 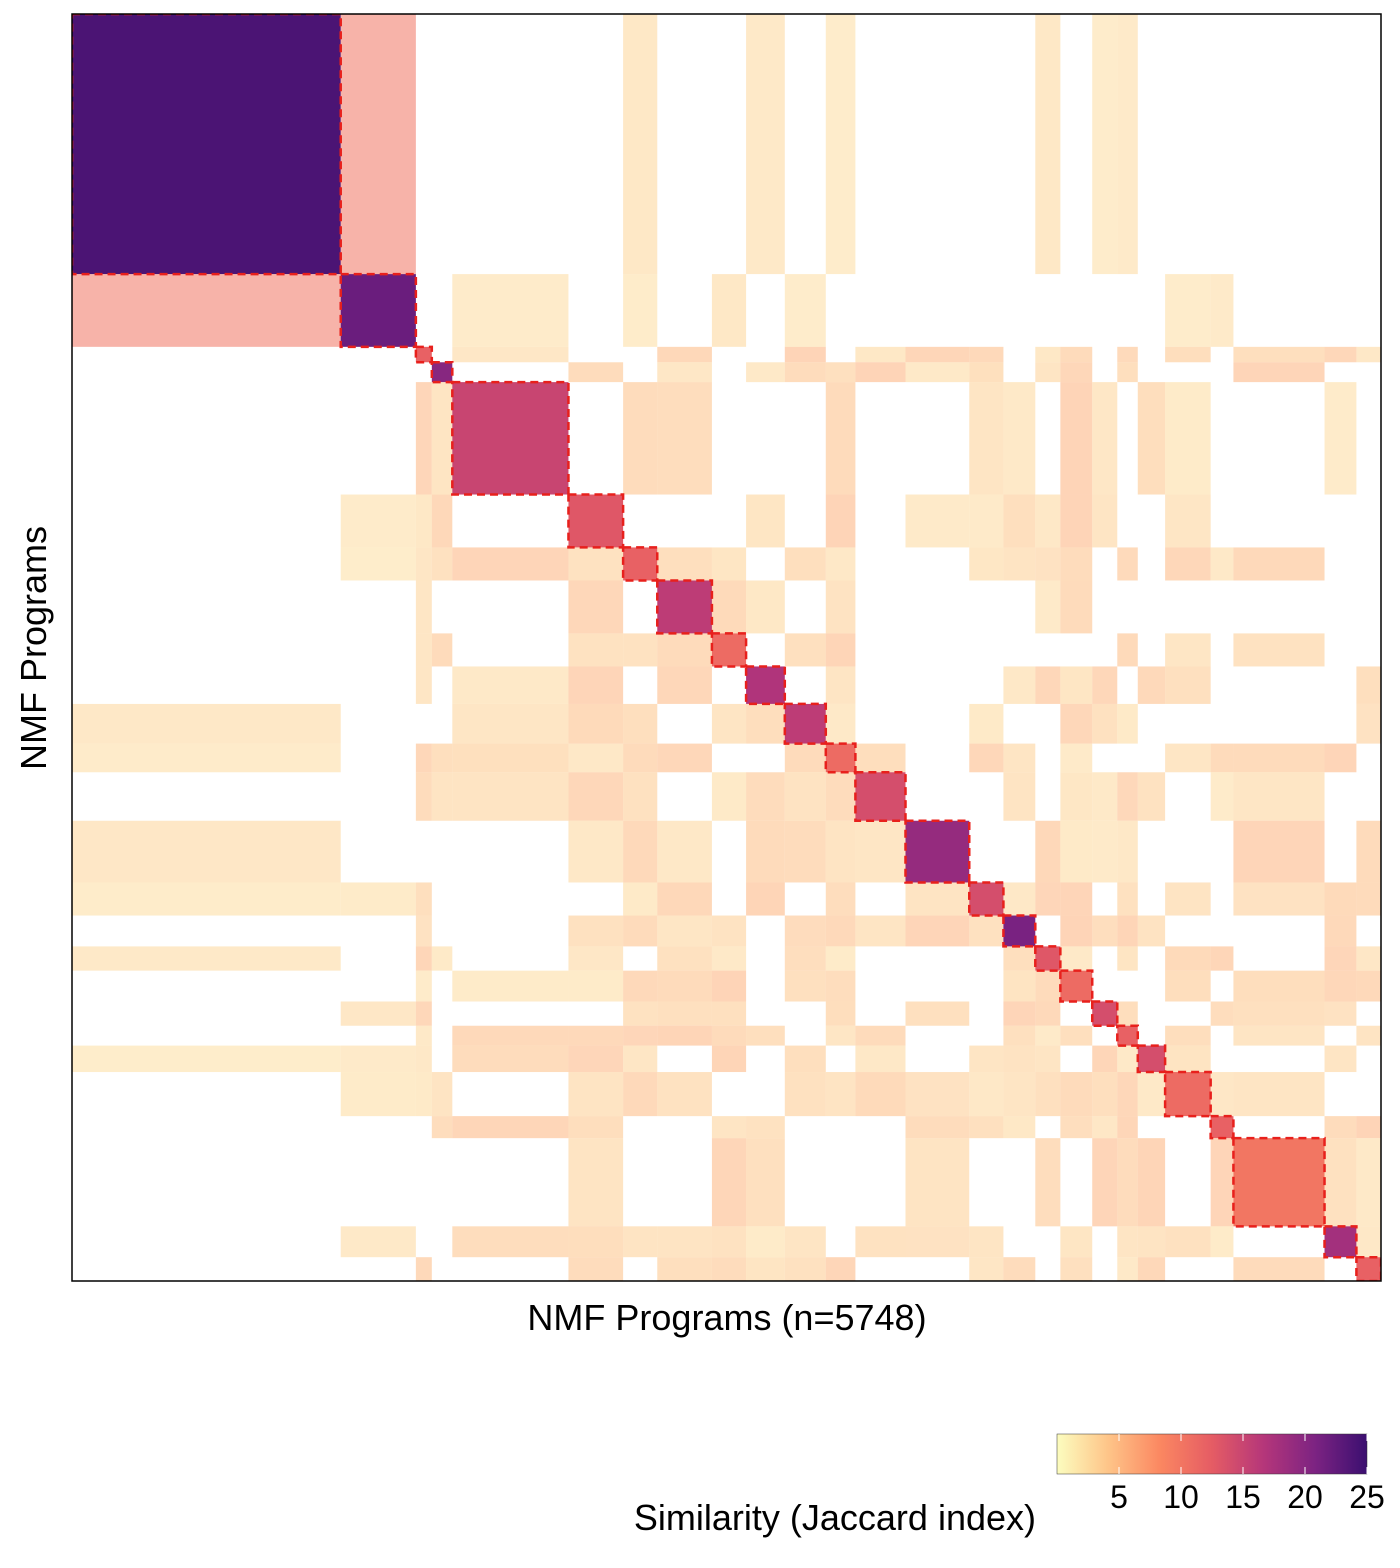 What do you see at coordinates (1367, 1497) in the screenshot?
I see `colorbar-tick-label: 25` at bounding box center [1367, 1497].